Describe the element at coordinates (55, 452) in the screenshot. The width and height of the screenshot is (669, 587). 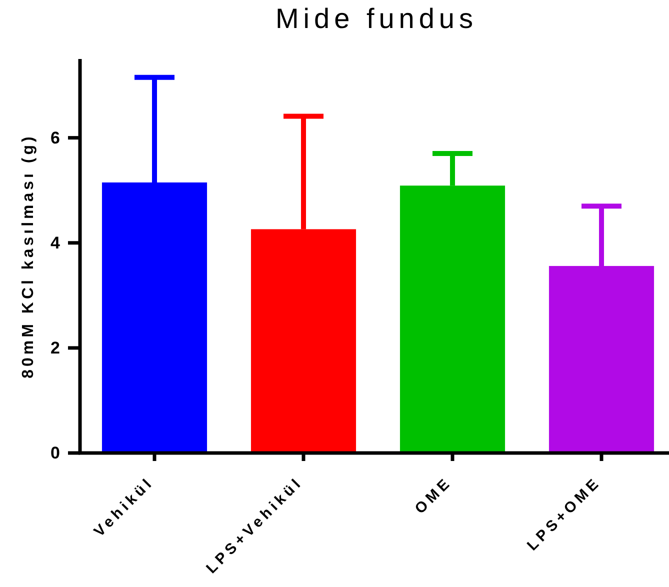
I see `y-tick-label: 0` at that location.